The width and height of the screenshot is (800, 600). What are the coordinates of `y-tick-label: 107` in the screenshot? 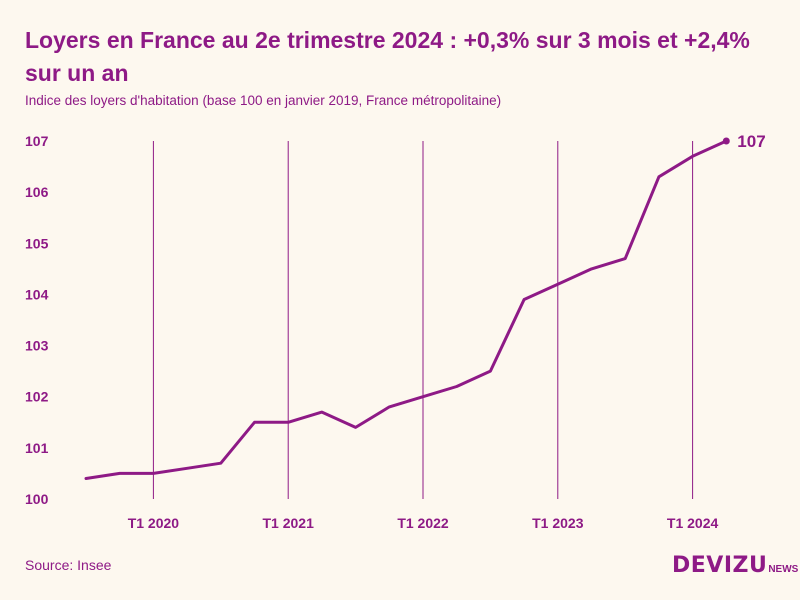 It's located at (37, 141).